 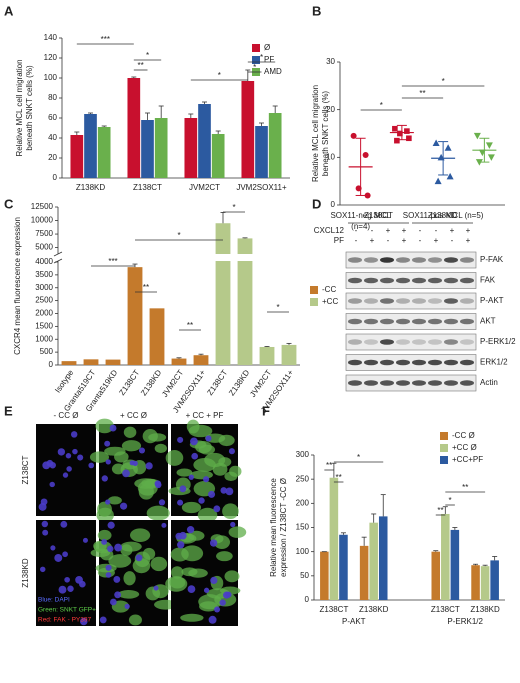 I want to click on significance-label: **, so click(x=465, y=487).